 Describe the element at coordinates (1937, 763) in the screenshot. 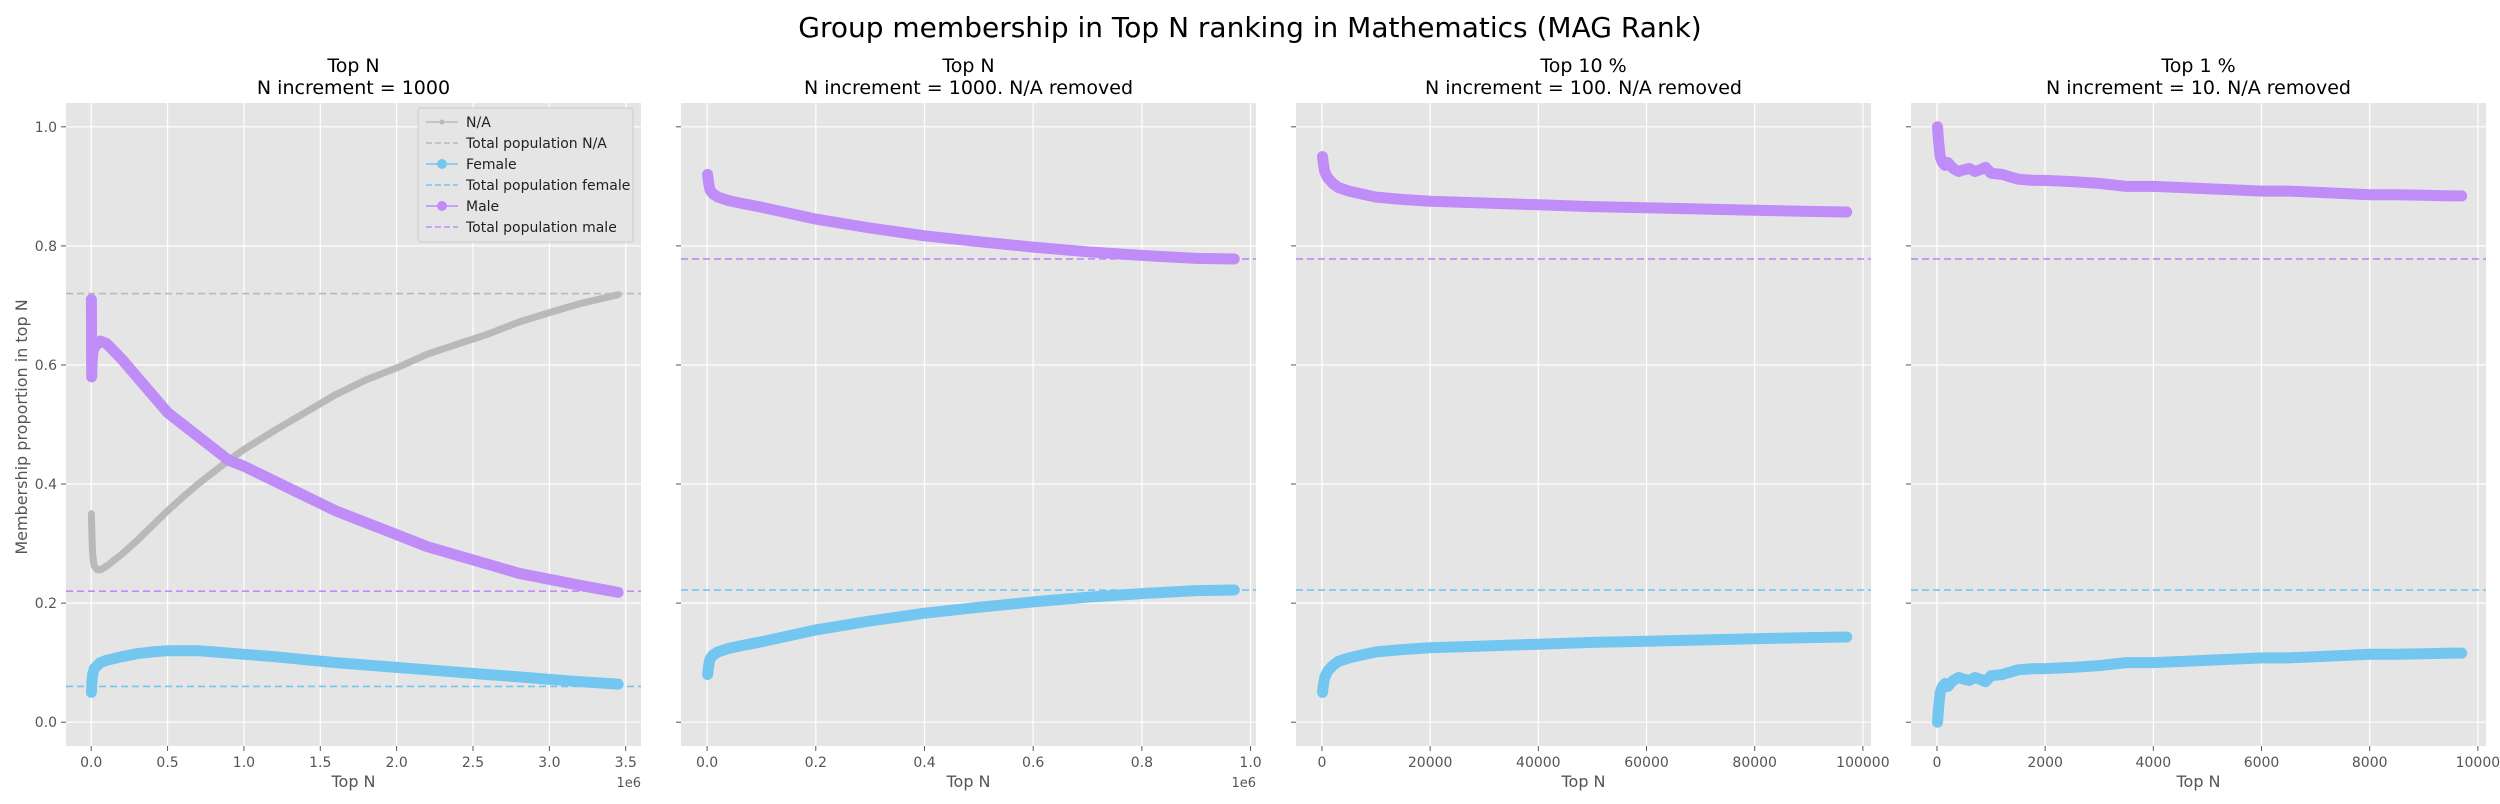

I see `x-tick-label: 0` at that location.